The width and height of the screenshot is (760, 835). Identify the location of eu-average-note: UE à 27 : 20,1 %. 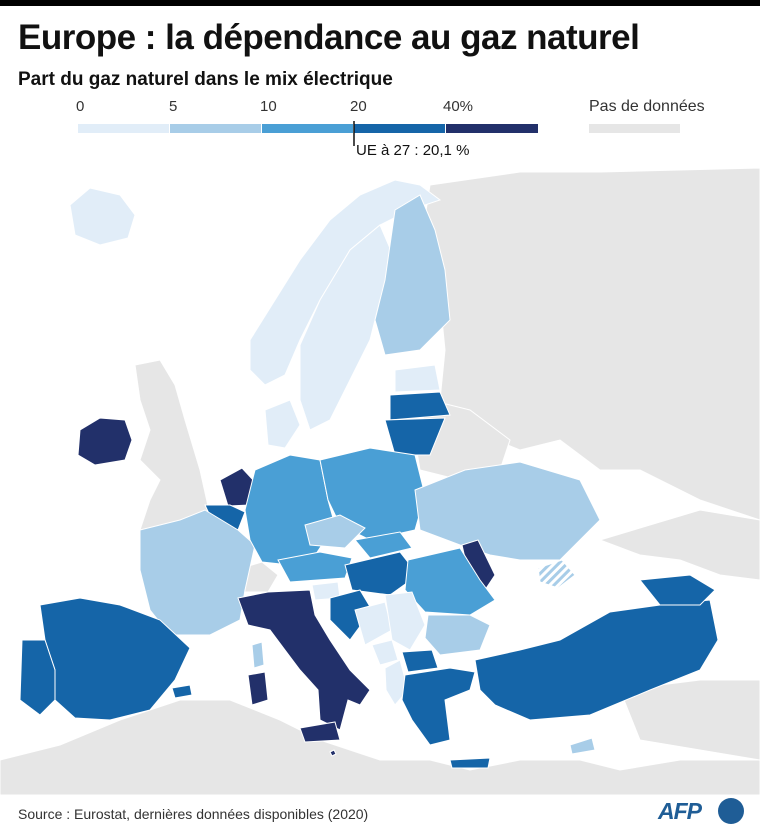
(413, 150).